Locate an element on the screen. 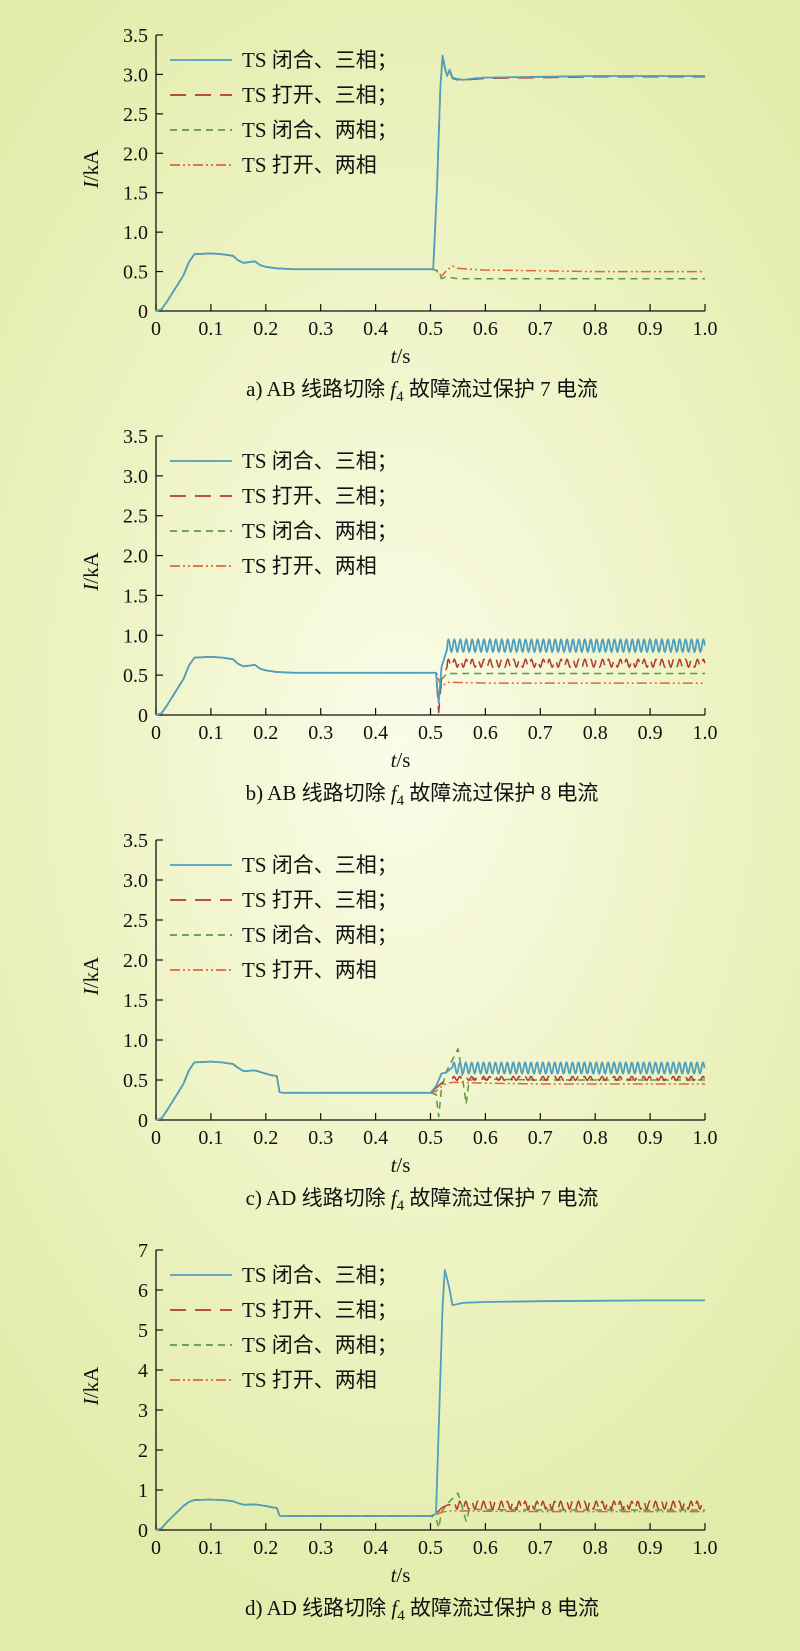 The image size is (800, 1651). y-tick-label: 3 is located at coordinates (143, 1411).